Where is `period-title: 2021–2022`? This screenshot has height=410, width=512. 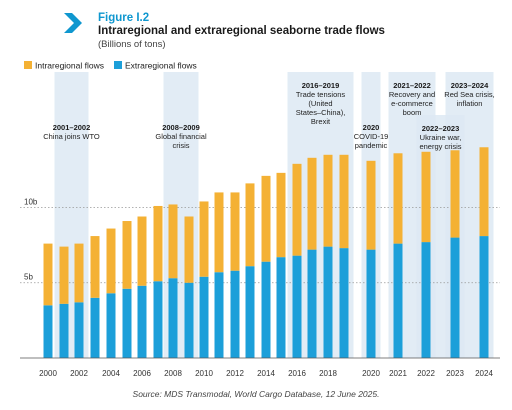 period-title: 2021–2022 is located at coordinates (412, 85).